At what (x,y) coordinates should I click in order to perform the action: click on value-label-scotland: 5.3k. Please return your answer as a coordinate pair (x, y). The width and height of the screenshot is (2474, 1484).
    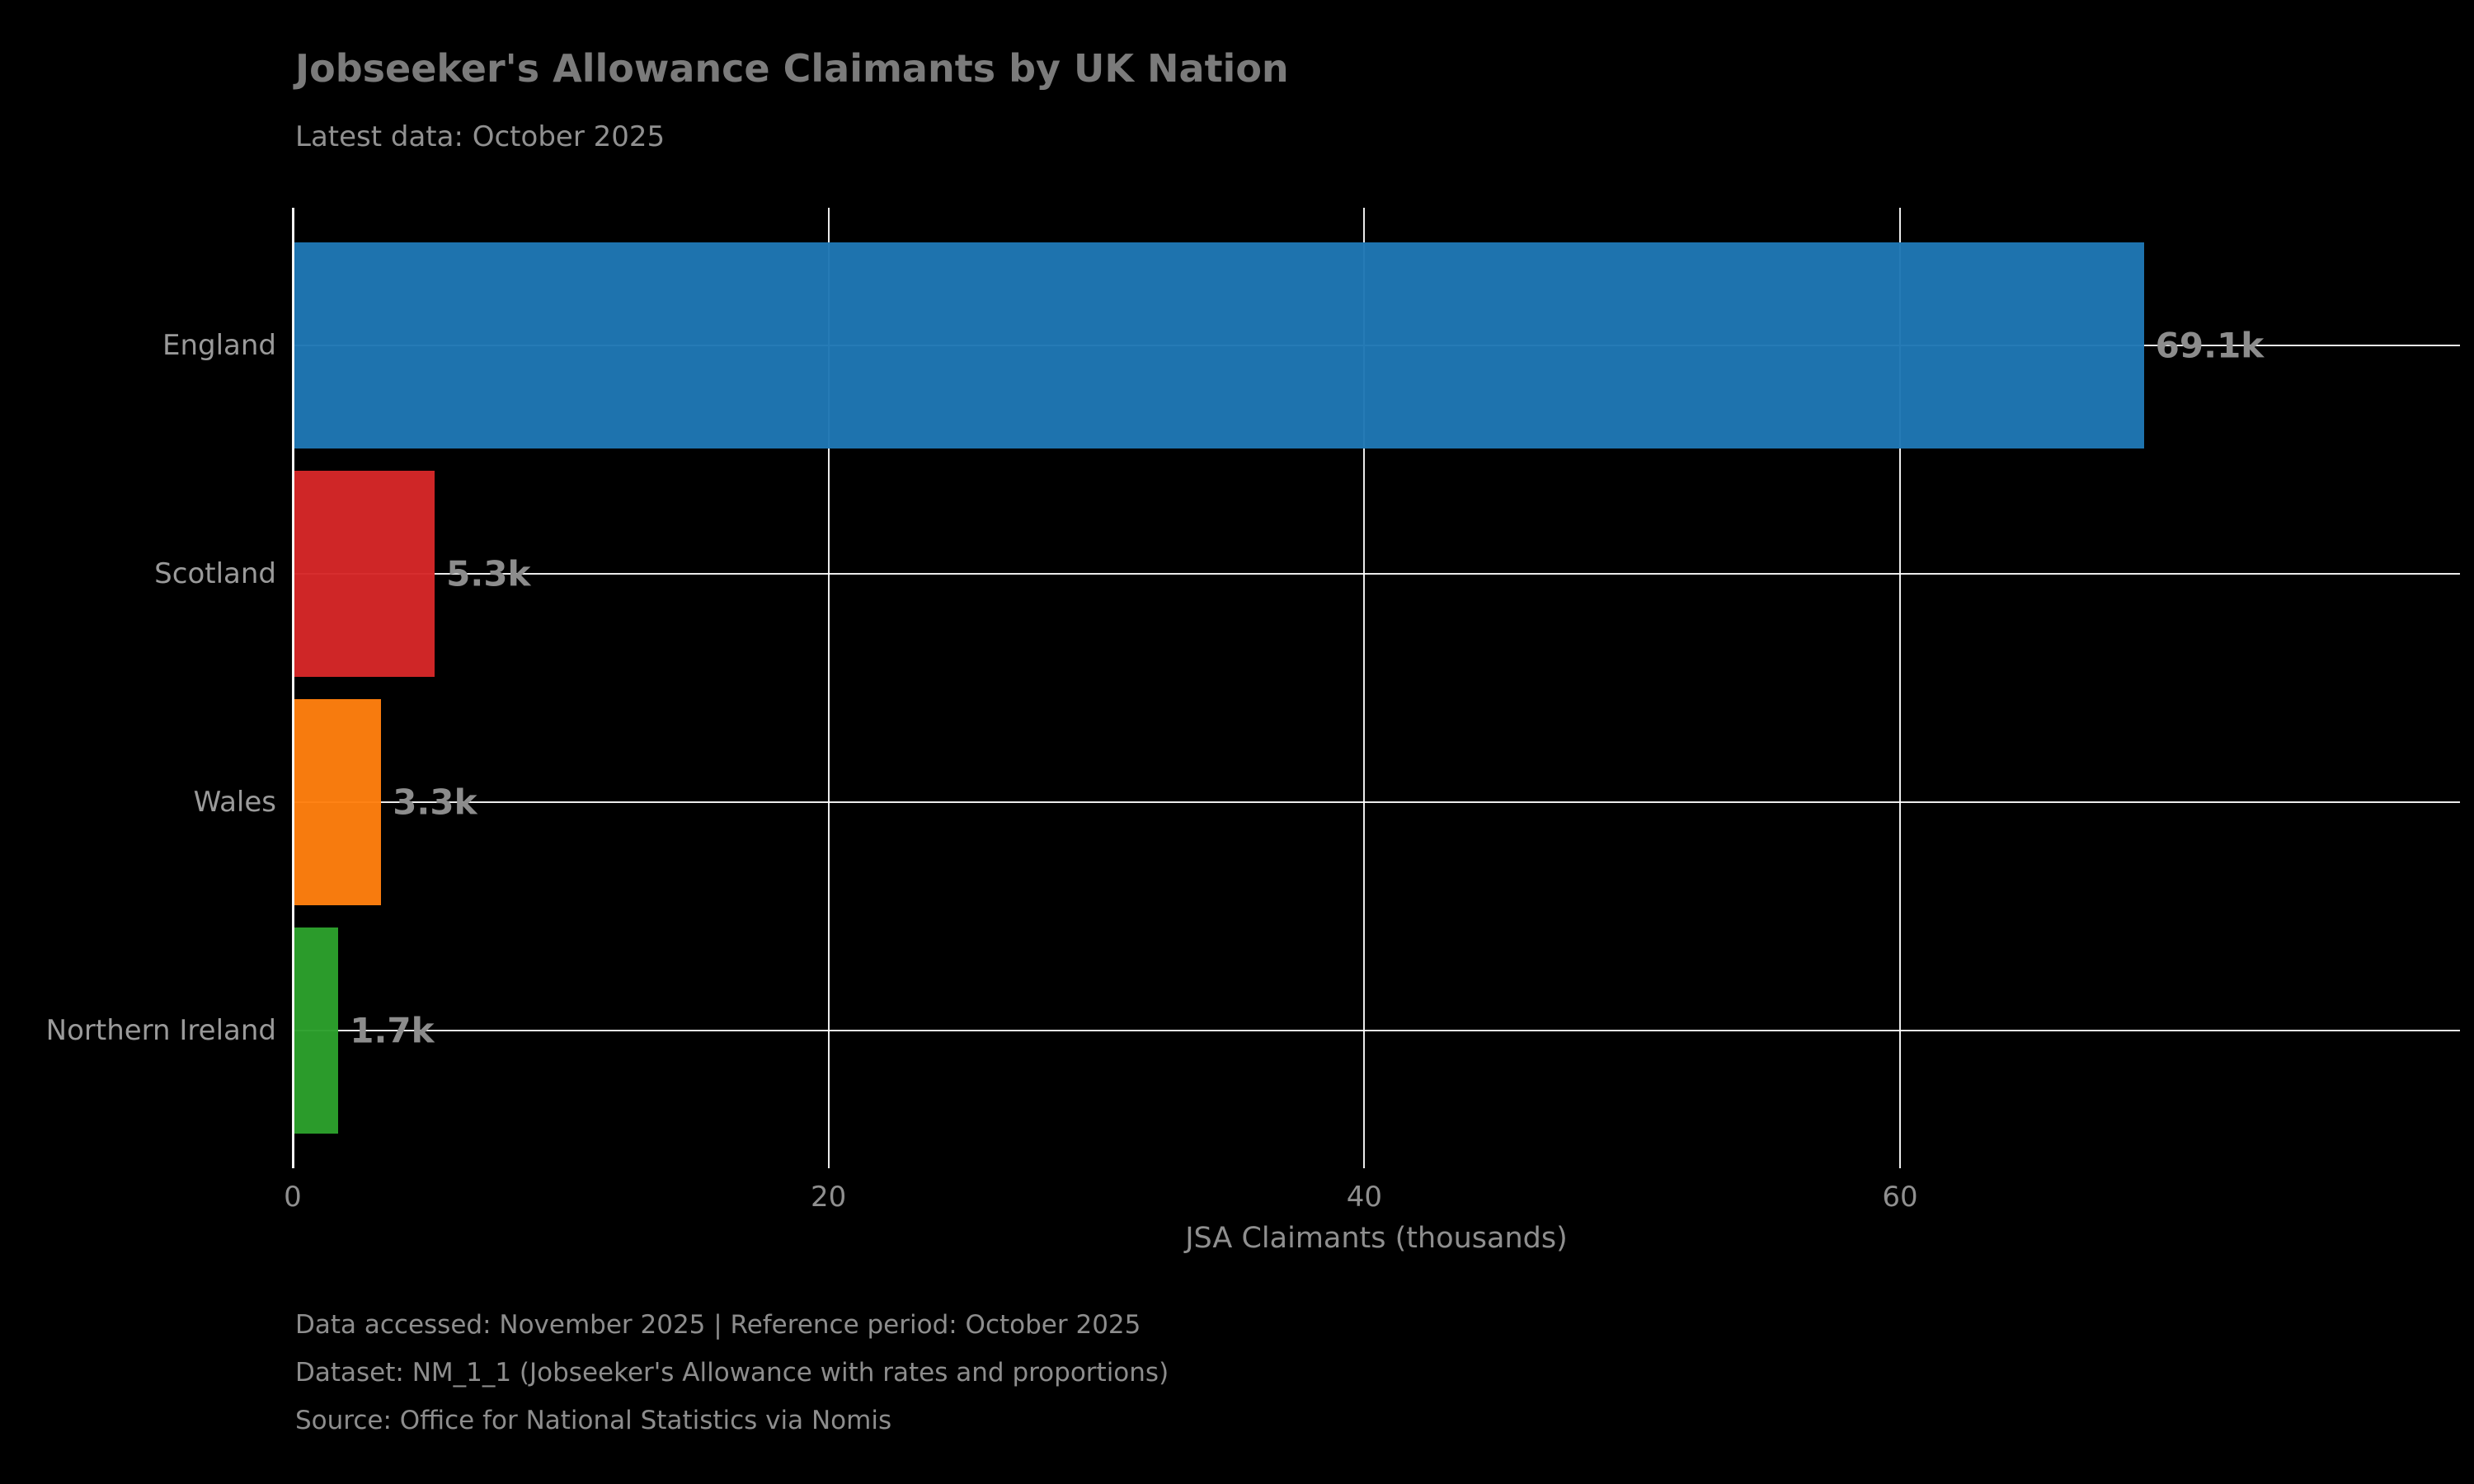
    Looking at the image, I should click on (488, 573).